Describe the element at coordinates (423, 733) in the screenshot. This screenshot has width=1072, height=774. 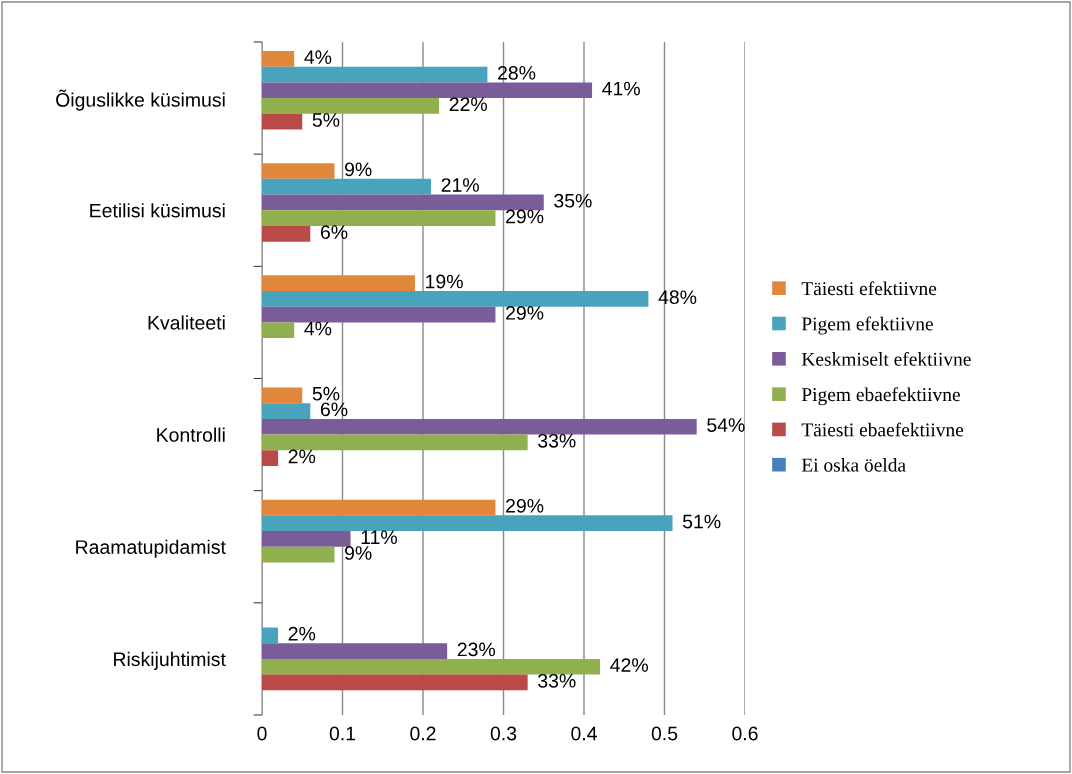
I see `x-tick-label: 0.2` at that location.